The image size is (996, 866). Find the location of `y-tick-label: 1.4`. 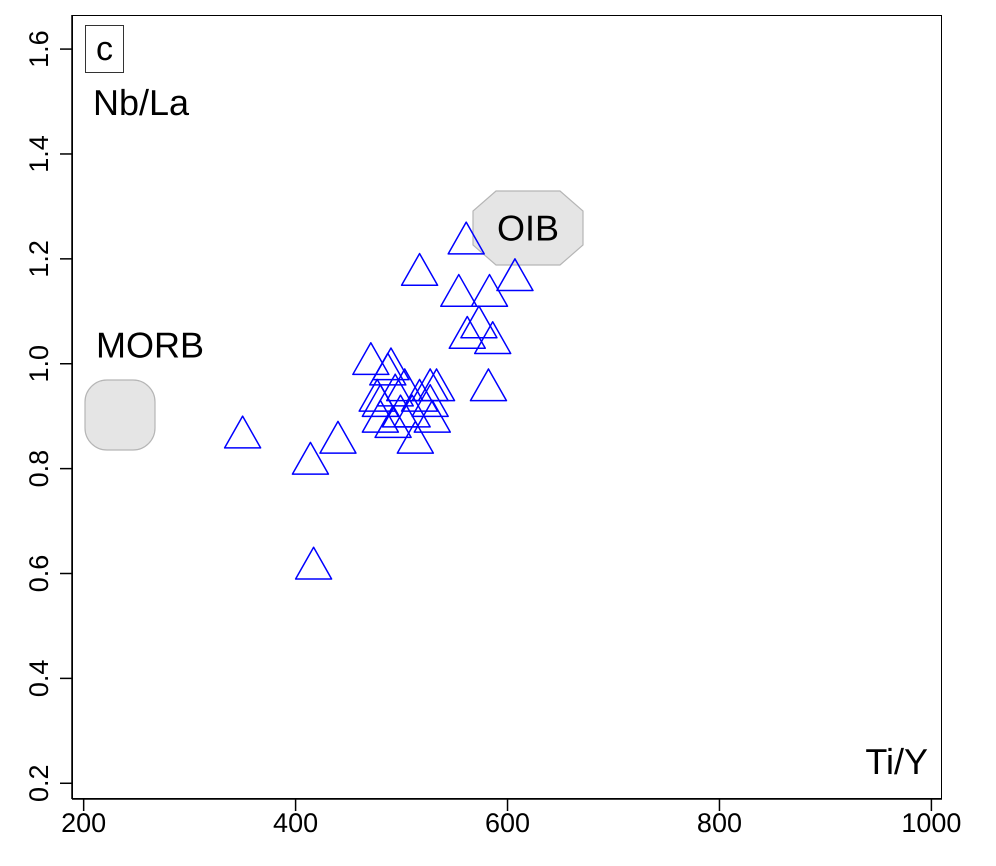

y-tick-label: 1.4 is located at coordinates (39, 154).